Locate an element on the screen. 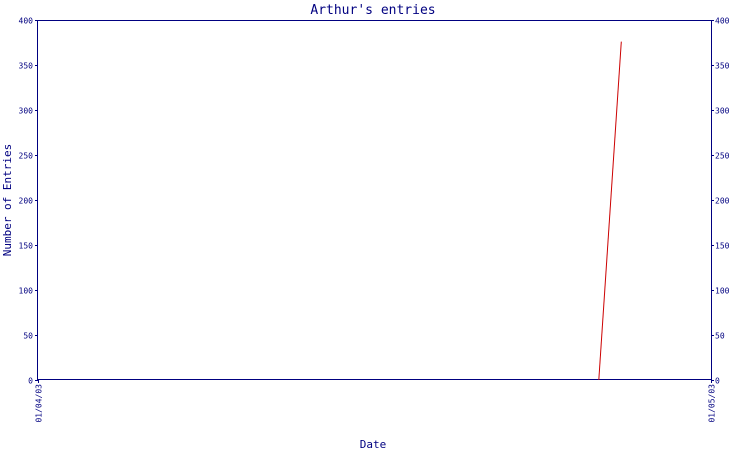 The height and width of the screenshot is (450, 750). y-tick-label-left: 150 is located at coordinates (26, 246).